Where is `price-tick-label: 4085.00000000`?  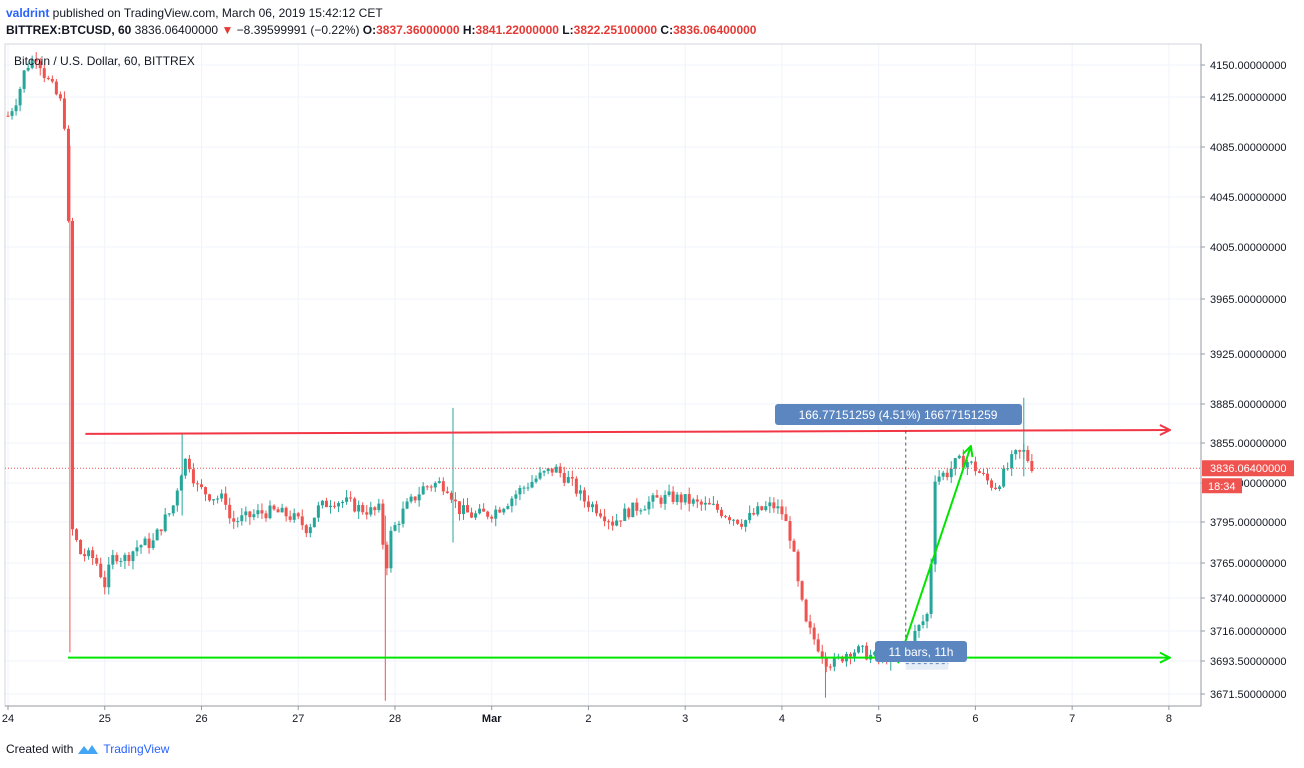 price-tick-label: 4085.00000000 is located at coordinates (1248, 148).